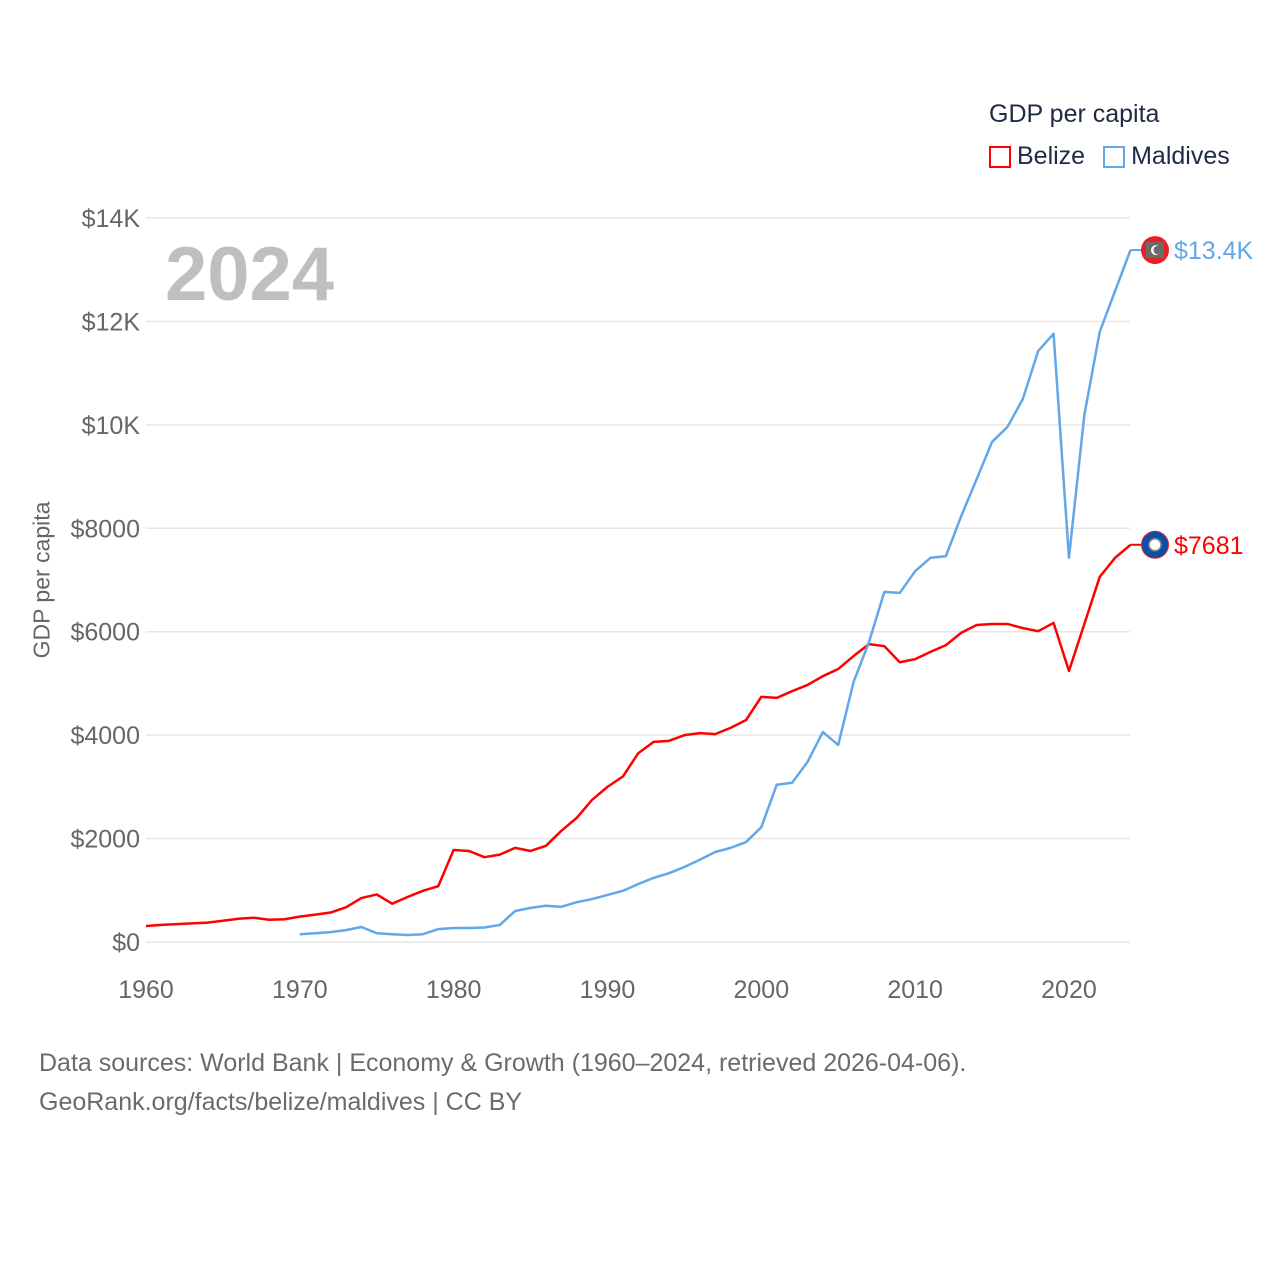 The width and height of the screenshot is (1280, 1280). Describe the element at coordinates (146, 990) in the screenshot. I see `x-tick-label: 1960` at that location.